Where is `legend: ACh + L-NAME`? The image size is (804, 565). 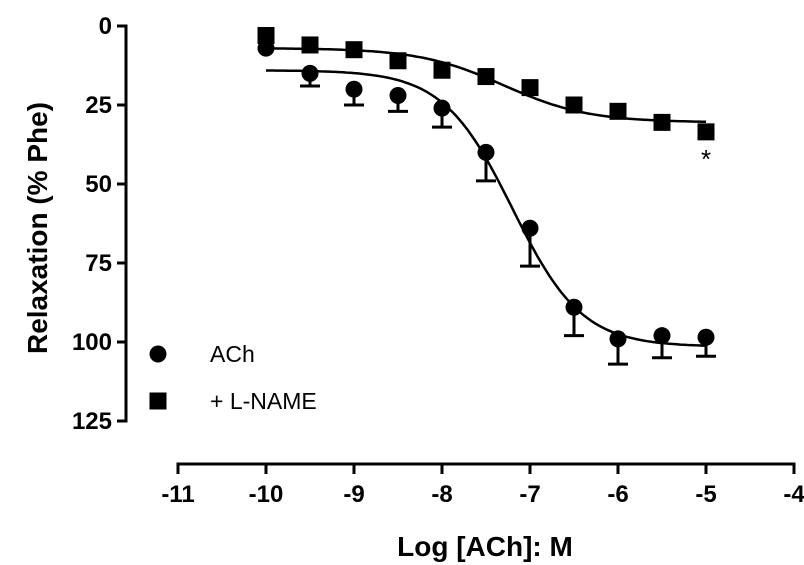 legend: ACh + L-NAME is located at coordinates (233, 377).